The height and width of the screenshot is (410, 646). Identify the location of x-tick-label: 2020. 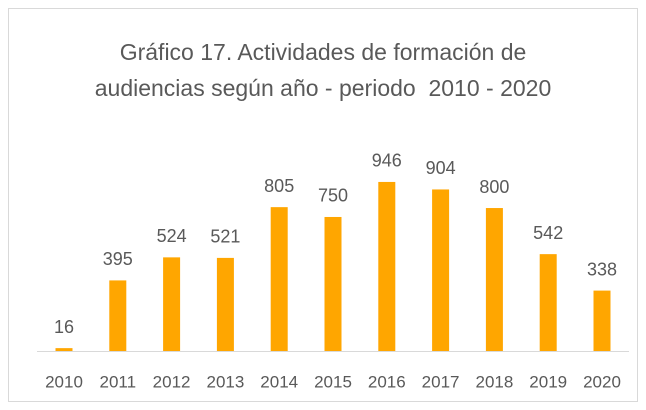
(602, 381).